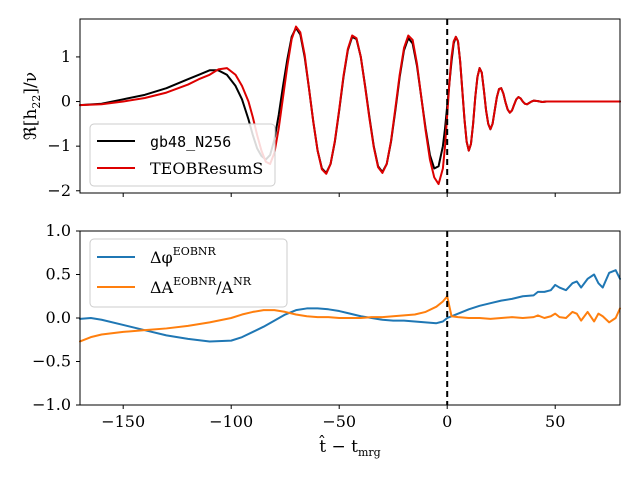  Describe the element at coordinates (183, 256) in the screenshot. I see `legend-label-dphi: ΔφEOBNR` at that location.